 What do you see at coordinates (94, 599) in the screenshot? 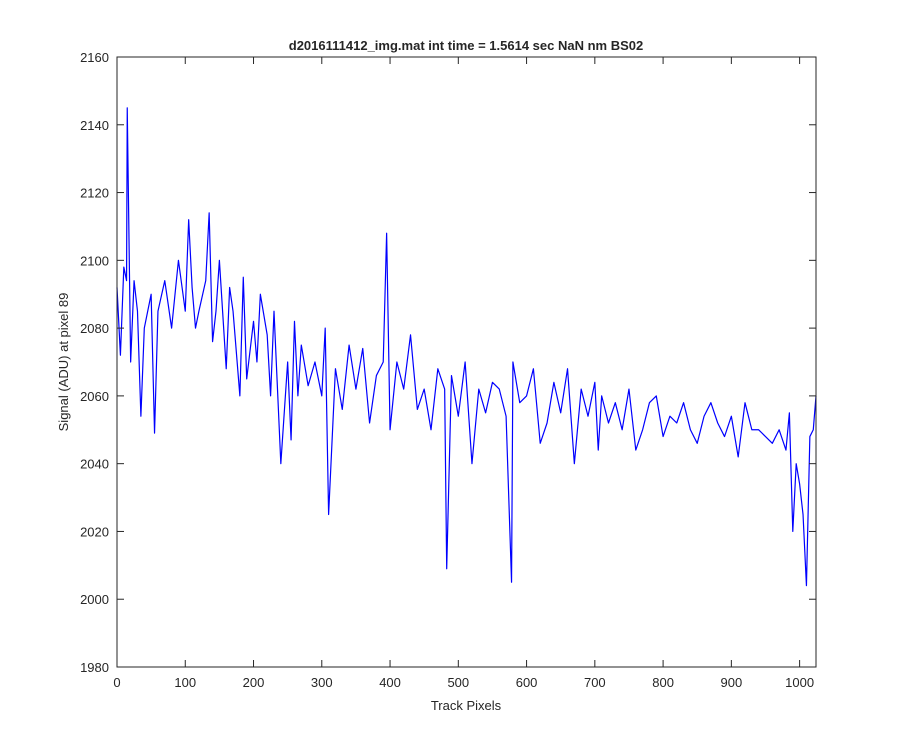
I see `y-tick-label: 2000` at bounding box center [94, 599].